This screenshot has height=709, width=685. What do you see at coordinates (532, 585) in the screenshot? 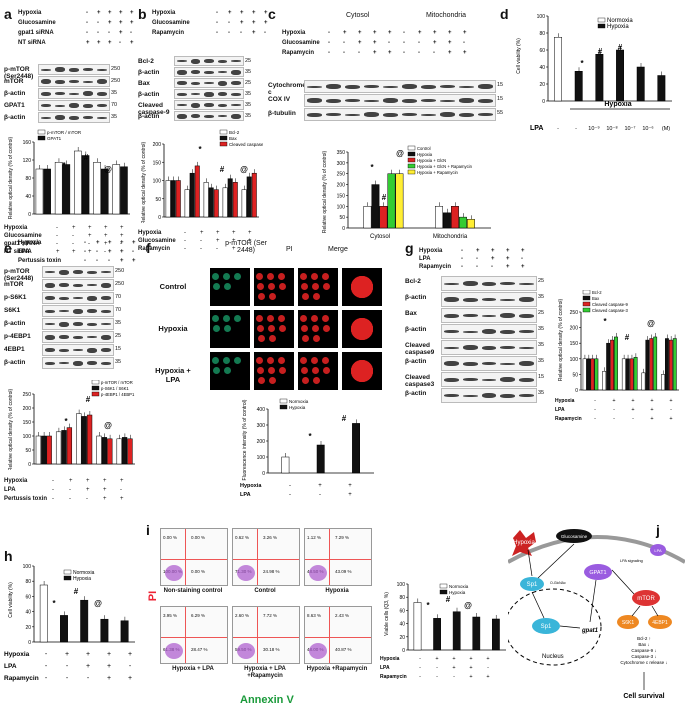
I see `sp1-cyto-node: Sp1` at bounding box center [532, 585].